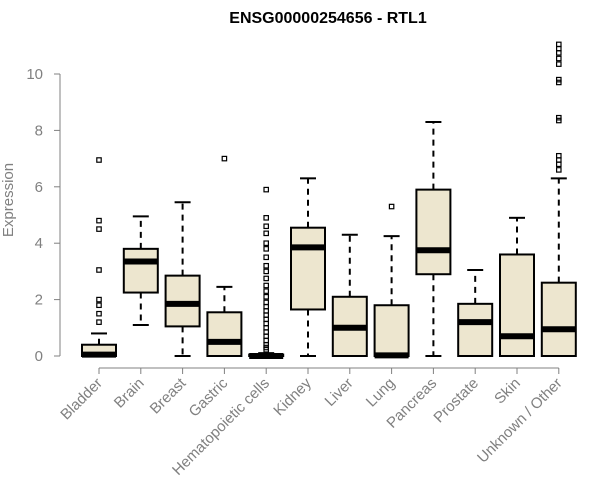 Image resolution: width=600 pixels, height=500 pixels. What do you see at coordinates (328, 18) in the screenshot?
I see `chart-title: ENSG00000254656 - RTL1` at bounding box center [328, 18].